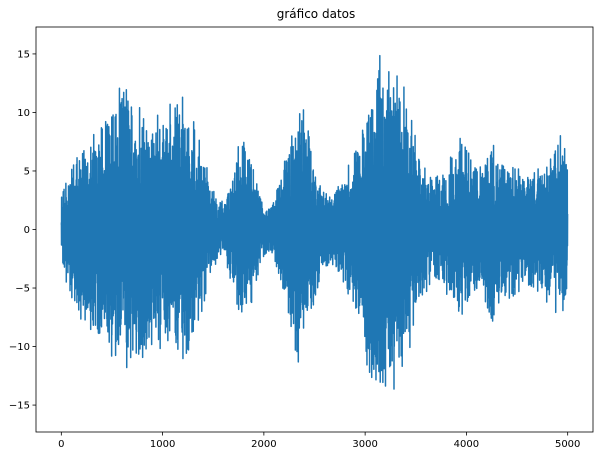 This screenshot has width=600, height=455. Describe the element at coordinates (27, 230) in the screenshot. I see `y-tick-label: 0` at that location.